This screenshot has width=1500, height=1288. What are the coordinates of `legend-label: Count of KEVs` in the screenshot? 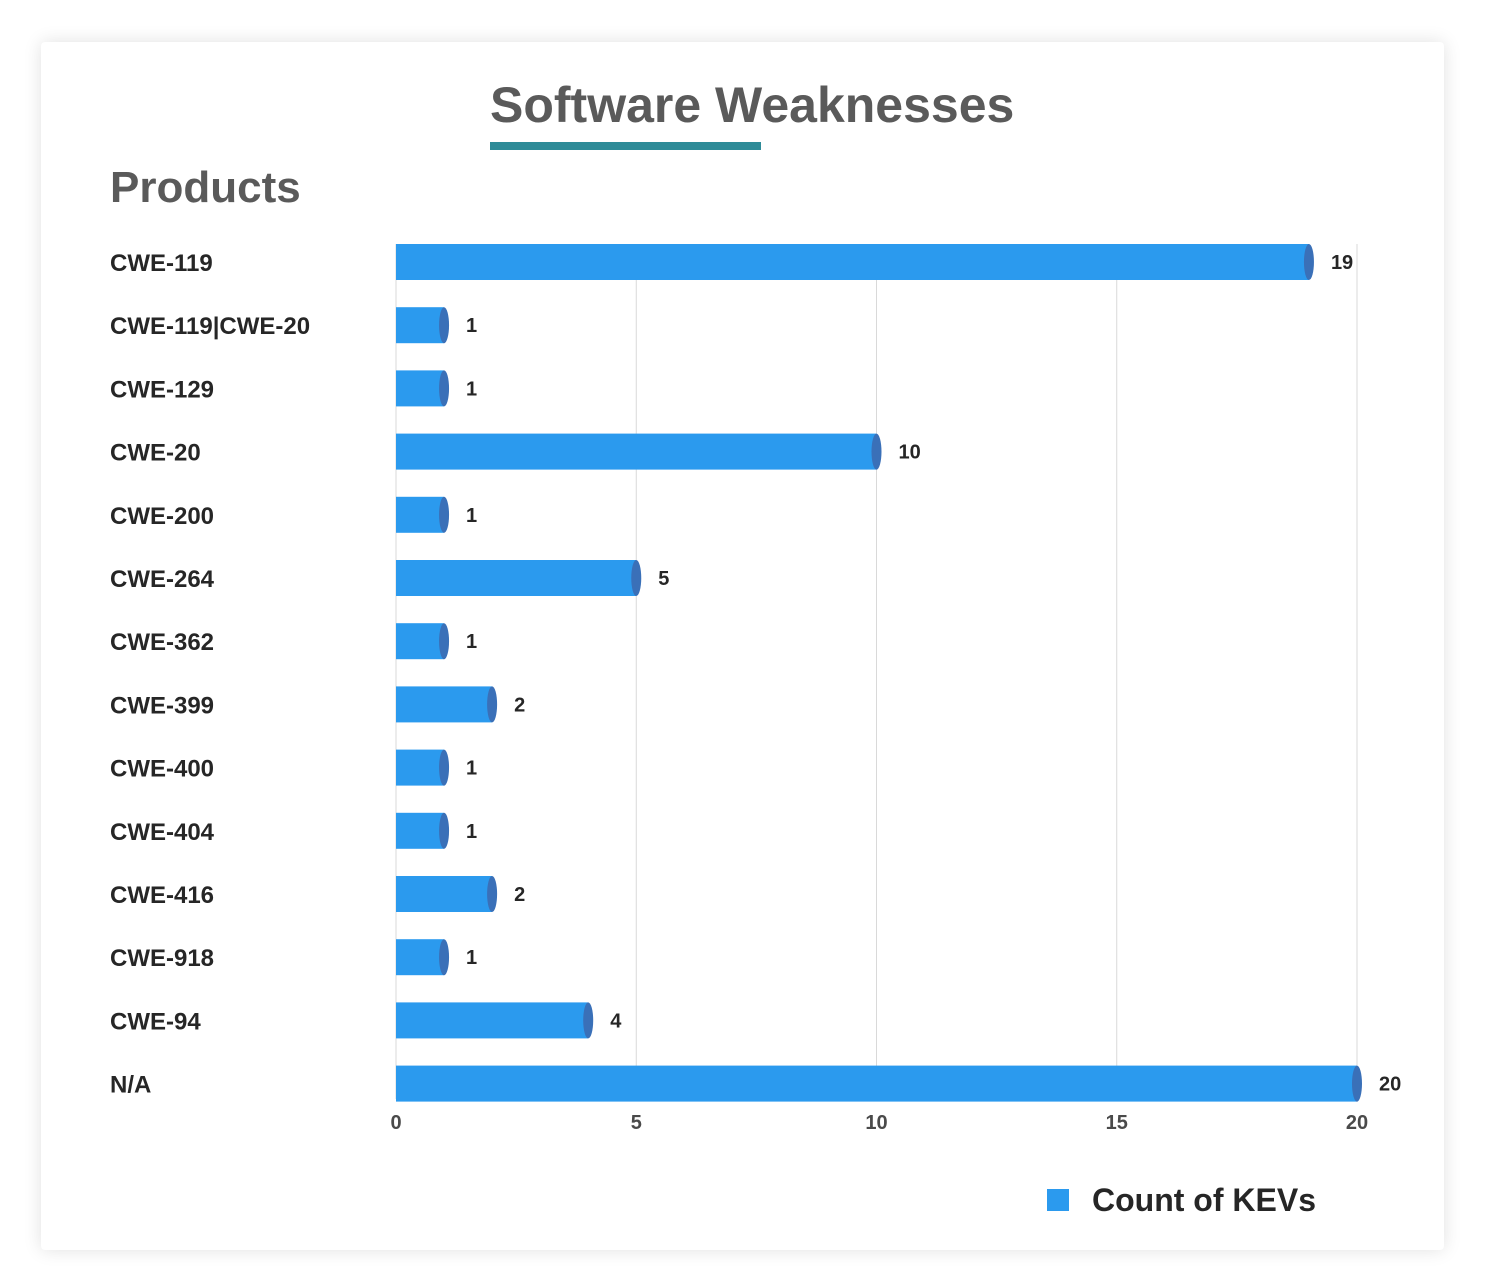 It's located at (1204, 1200).